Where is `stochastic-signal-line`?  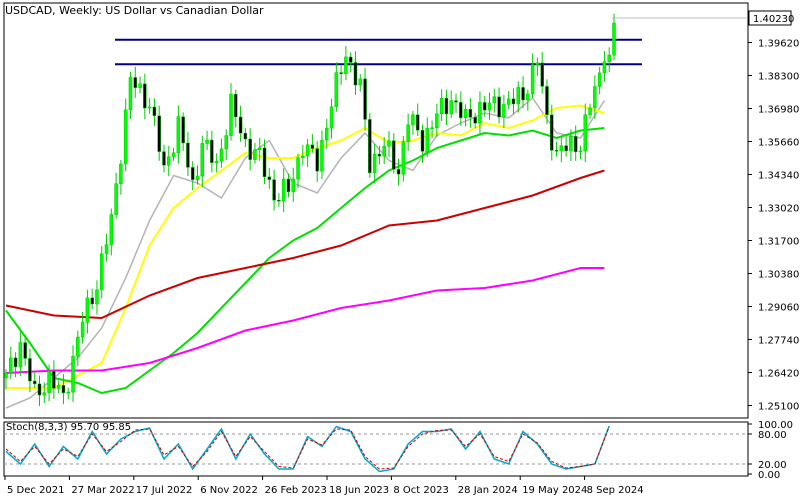 stochastic-signal-line is located at coordinates (307, 448).